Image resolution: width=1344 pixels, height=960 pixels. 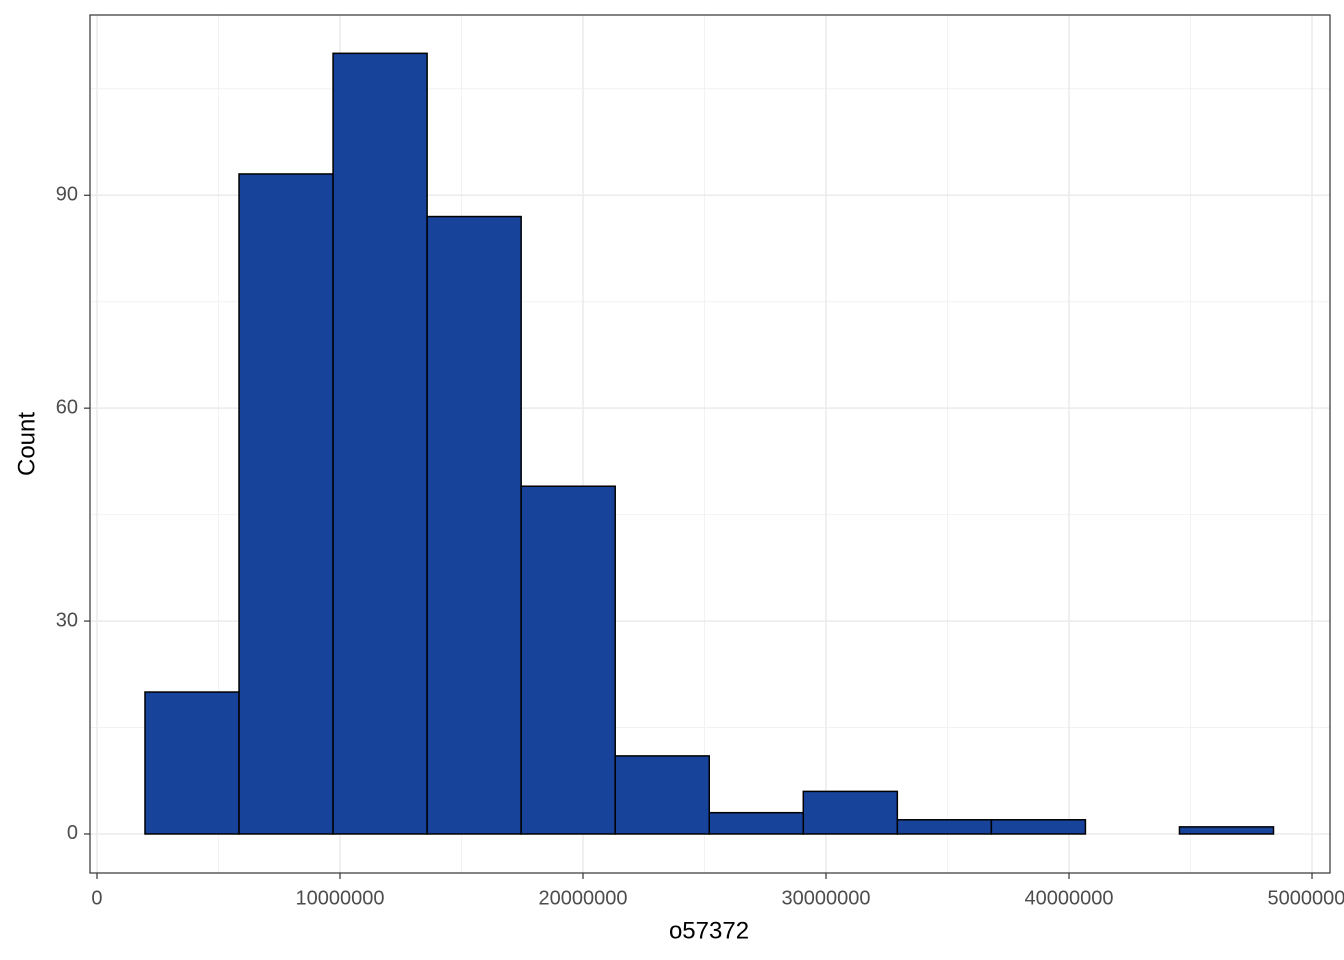 I want to click on x-axis-label: o57372, so click(x=709, y=930).